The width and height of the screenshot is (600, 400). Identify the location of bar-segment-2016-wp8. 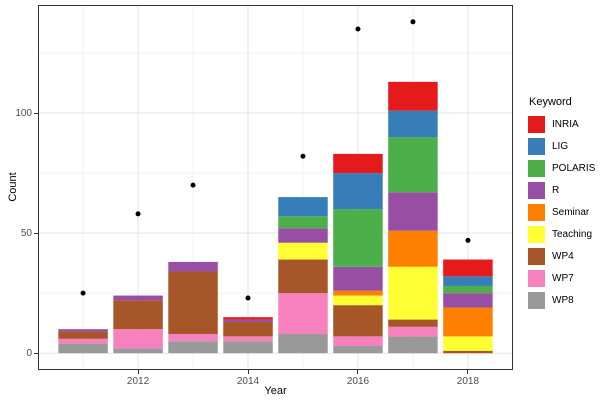
(358, 349).